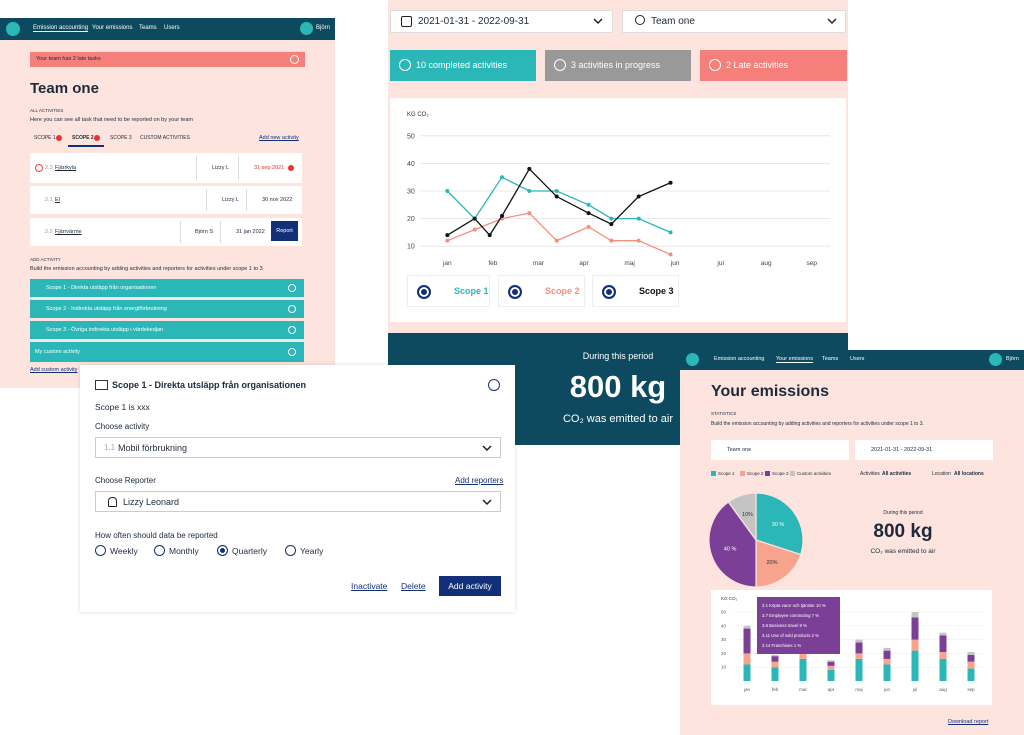 This screenshot has height=735, width=1024. What do you see at coordinates (413, 586) in the screenshot?
I see `delete: Delete` at bounding box center [413, 586].